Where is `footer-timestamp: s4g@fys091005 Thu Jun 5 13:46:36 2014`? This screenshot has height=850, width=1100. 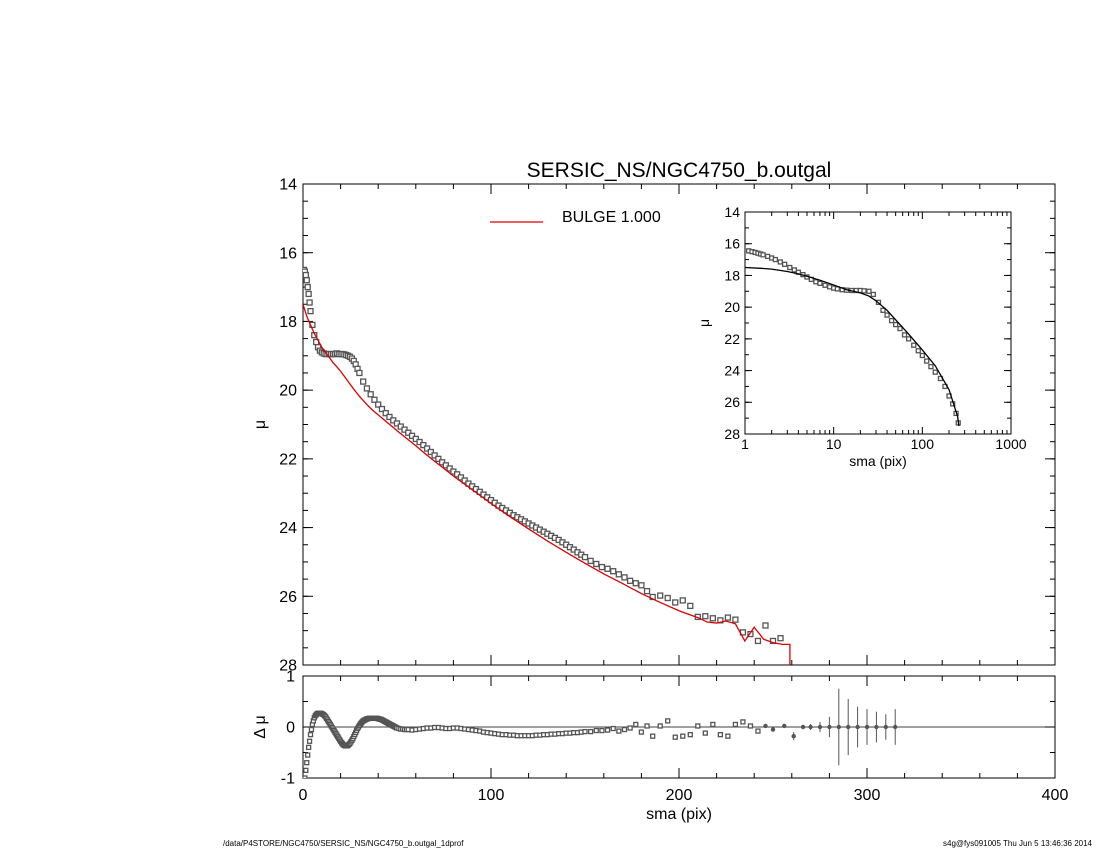 footer-timestamp: s4g@fys091005 Thu Jun 5 13:46:36 2014 is located at coordinates (1017, 843).